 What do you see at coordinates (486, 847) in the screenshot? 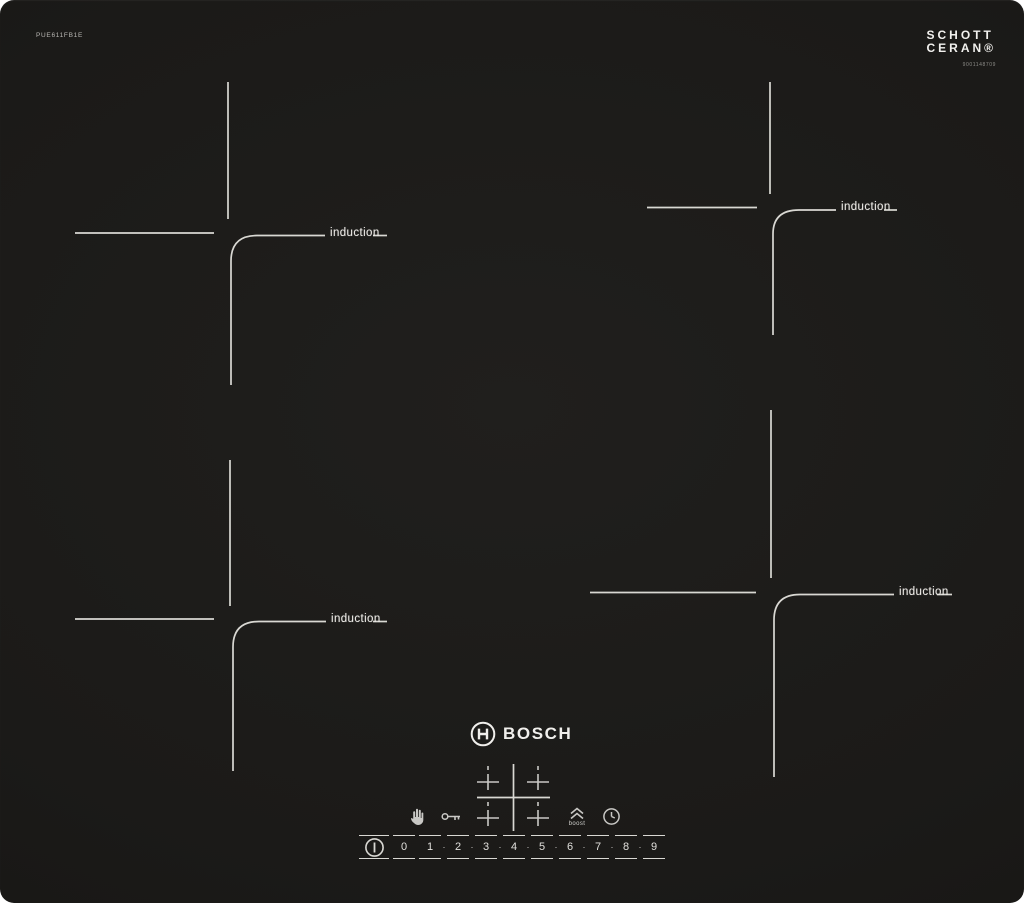
I see `level-key-3: 3` at bounding box center [486, 847].